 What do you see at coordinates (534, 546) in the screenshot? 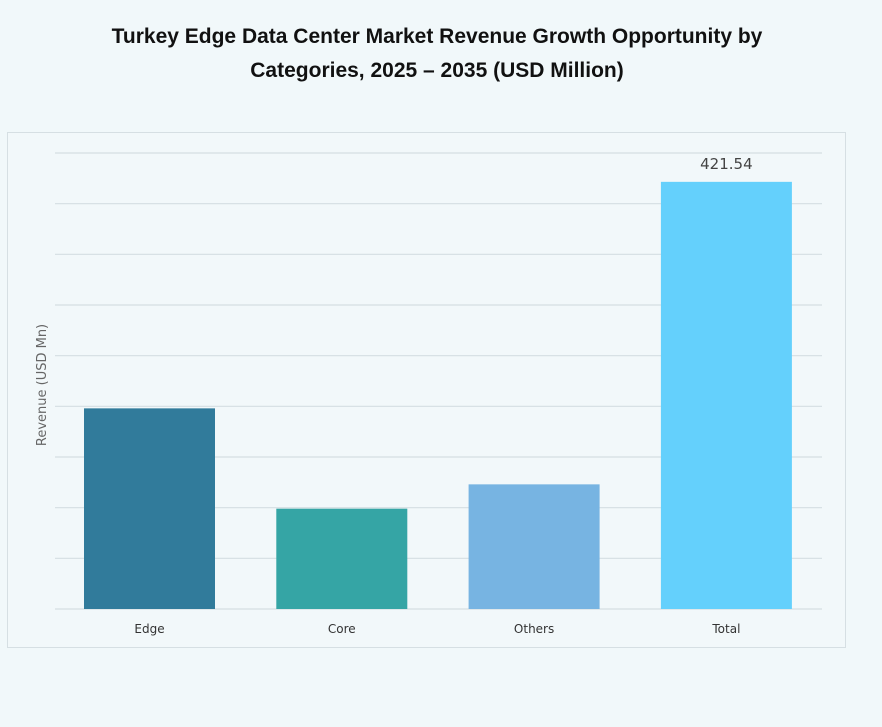
I see `bar-others` at bounding box center [534, 546].